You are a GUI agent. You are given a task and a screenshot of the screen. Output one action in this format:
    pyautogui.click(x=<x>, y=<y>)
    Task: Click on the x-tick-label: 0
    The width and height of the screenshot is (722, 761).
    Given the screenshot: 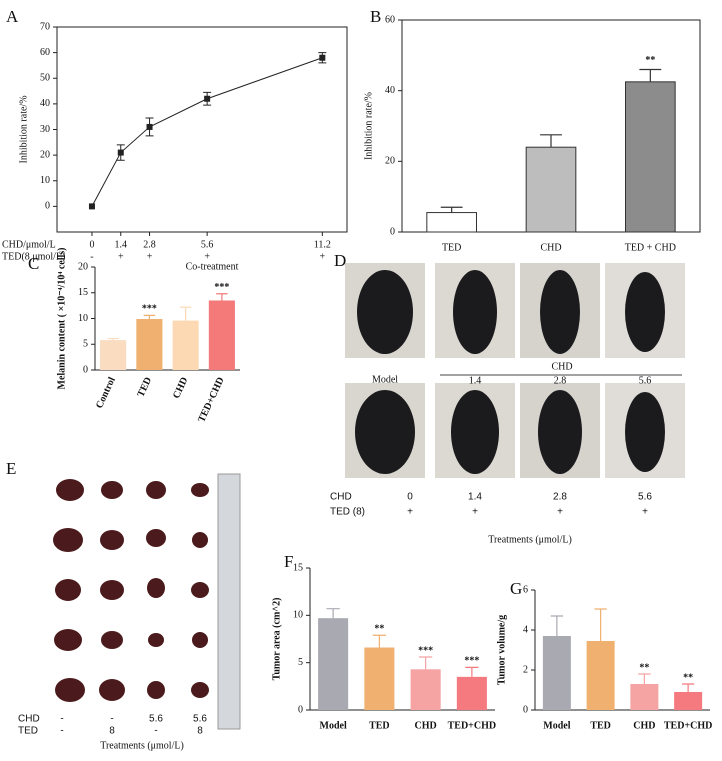 What is the action you would take?
    pyautogui.click(x=91, y=244)
    